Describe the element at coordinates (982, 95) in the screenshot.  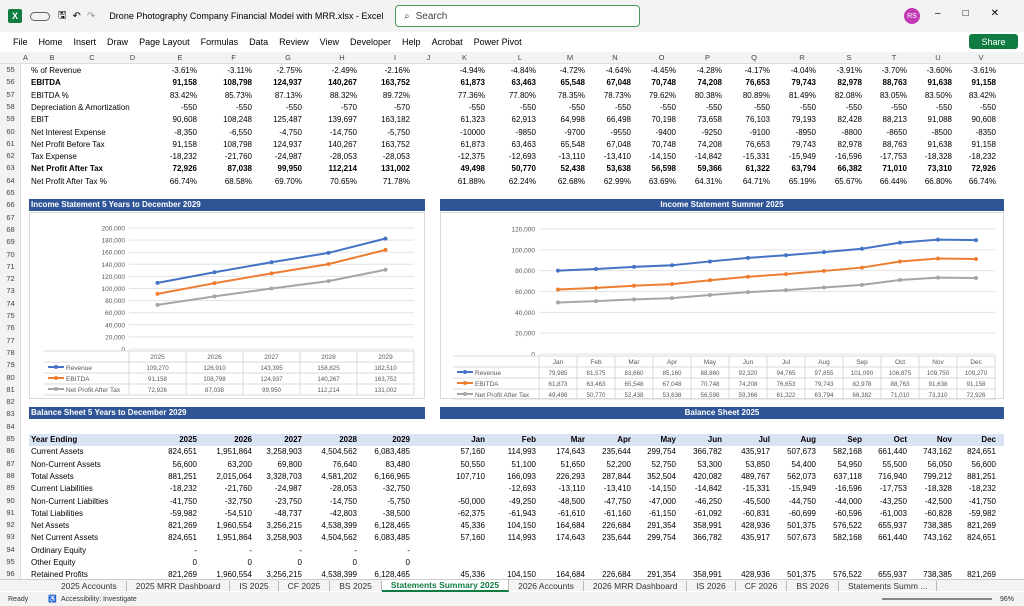
I see `cell-value: 83.42%` at that location.